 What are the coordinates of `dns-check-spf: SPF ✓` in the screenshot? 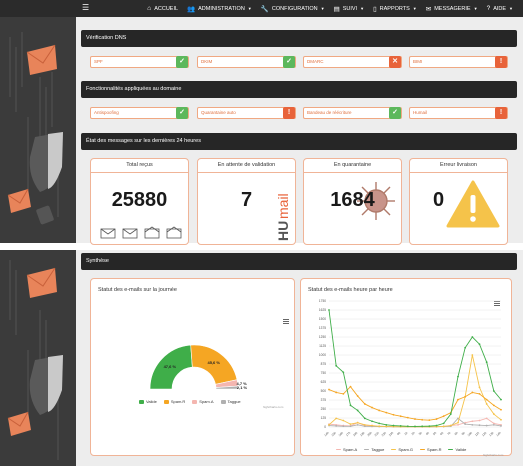 It's located at (139, 62).